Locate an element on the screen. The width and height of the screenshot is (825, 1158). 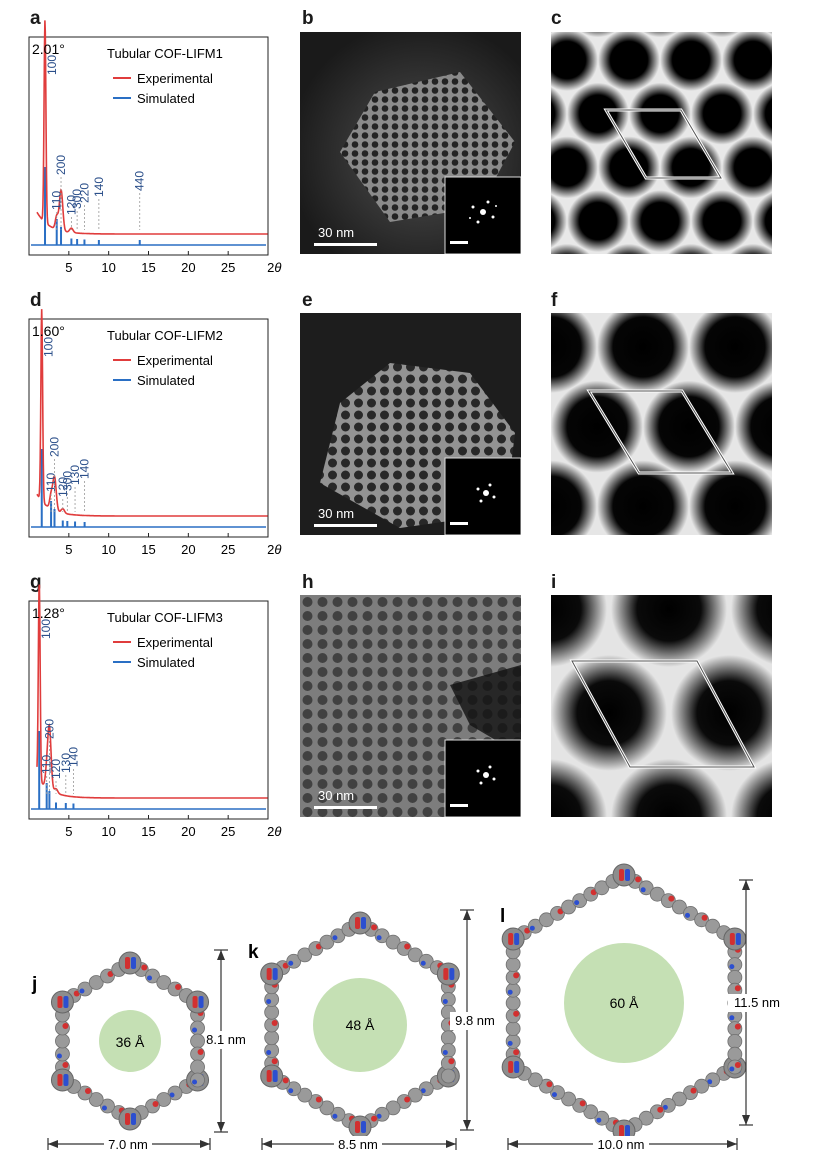
panel-label-b: b is located at coordinates (308, 18).